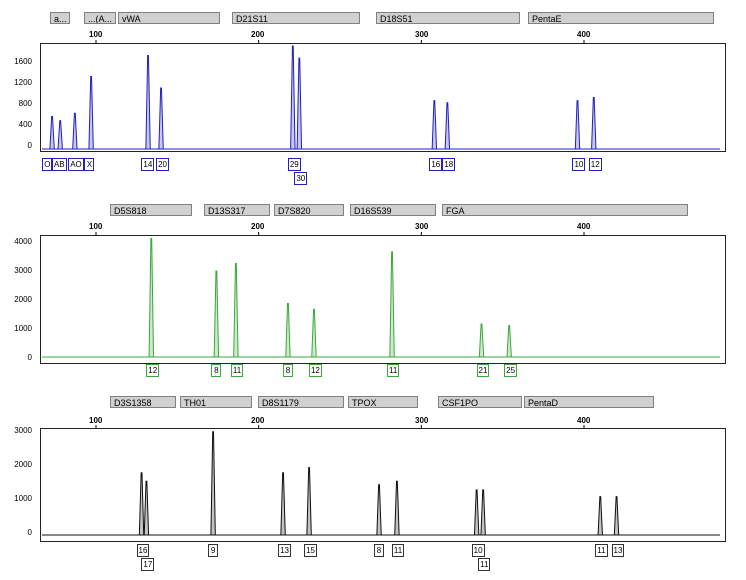 The width and height of the screenshot is (746, 580). Describe the element at coordinates (584, 226) in the screenshot. I see `x-tick-label: 400` at that location.